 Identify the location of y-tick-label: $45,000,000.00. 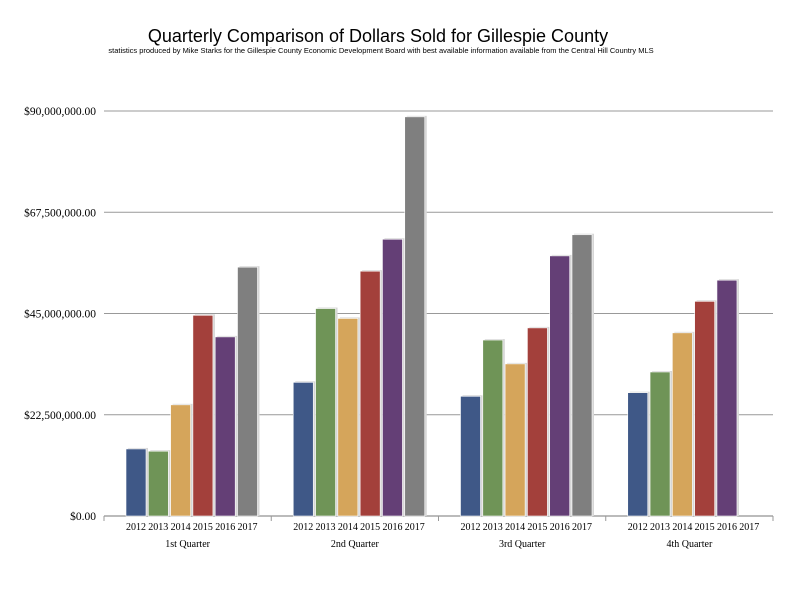
(60, 314).